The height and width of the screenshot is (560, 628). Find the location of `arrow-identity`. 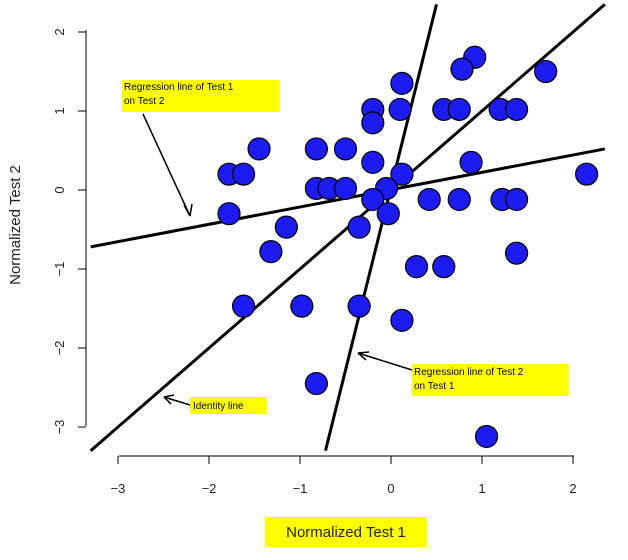

arrow-identity is located at coordinates (177, 401).